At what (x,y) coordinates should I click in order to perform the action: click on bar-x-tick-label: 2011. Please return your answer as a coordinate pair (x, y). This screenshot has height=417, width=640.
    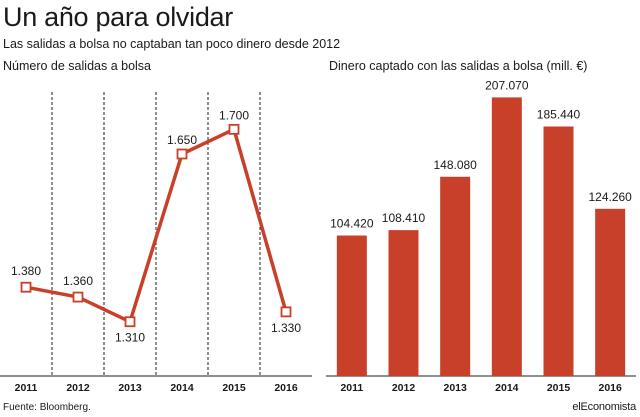
    Looking at the image, I should click on (351, 388).